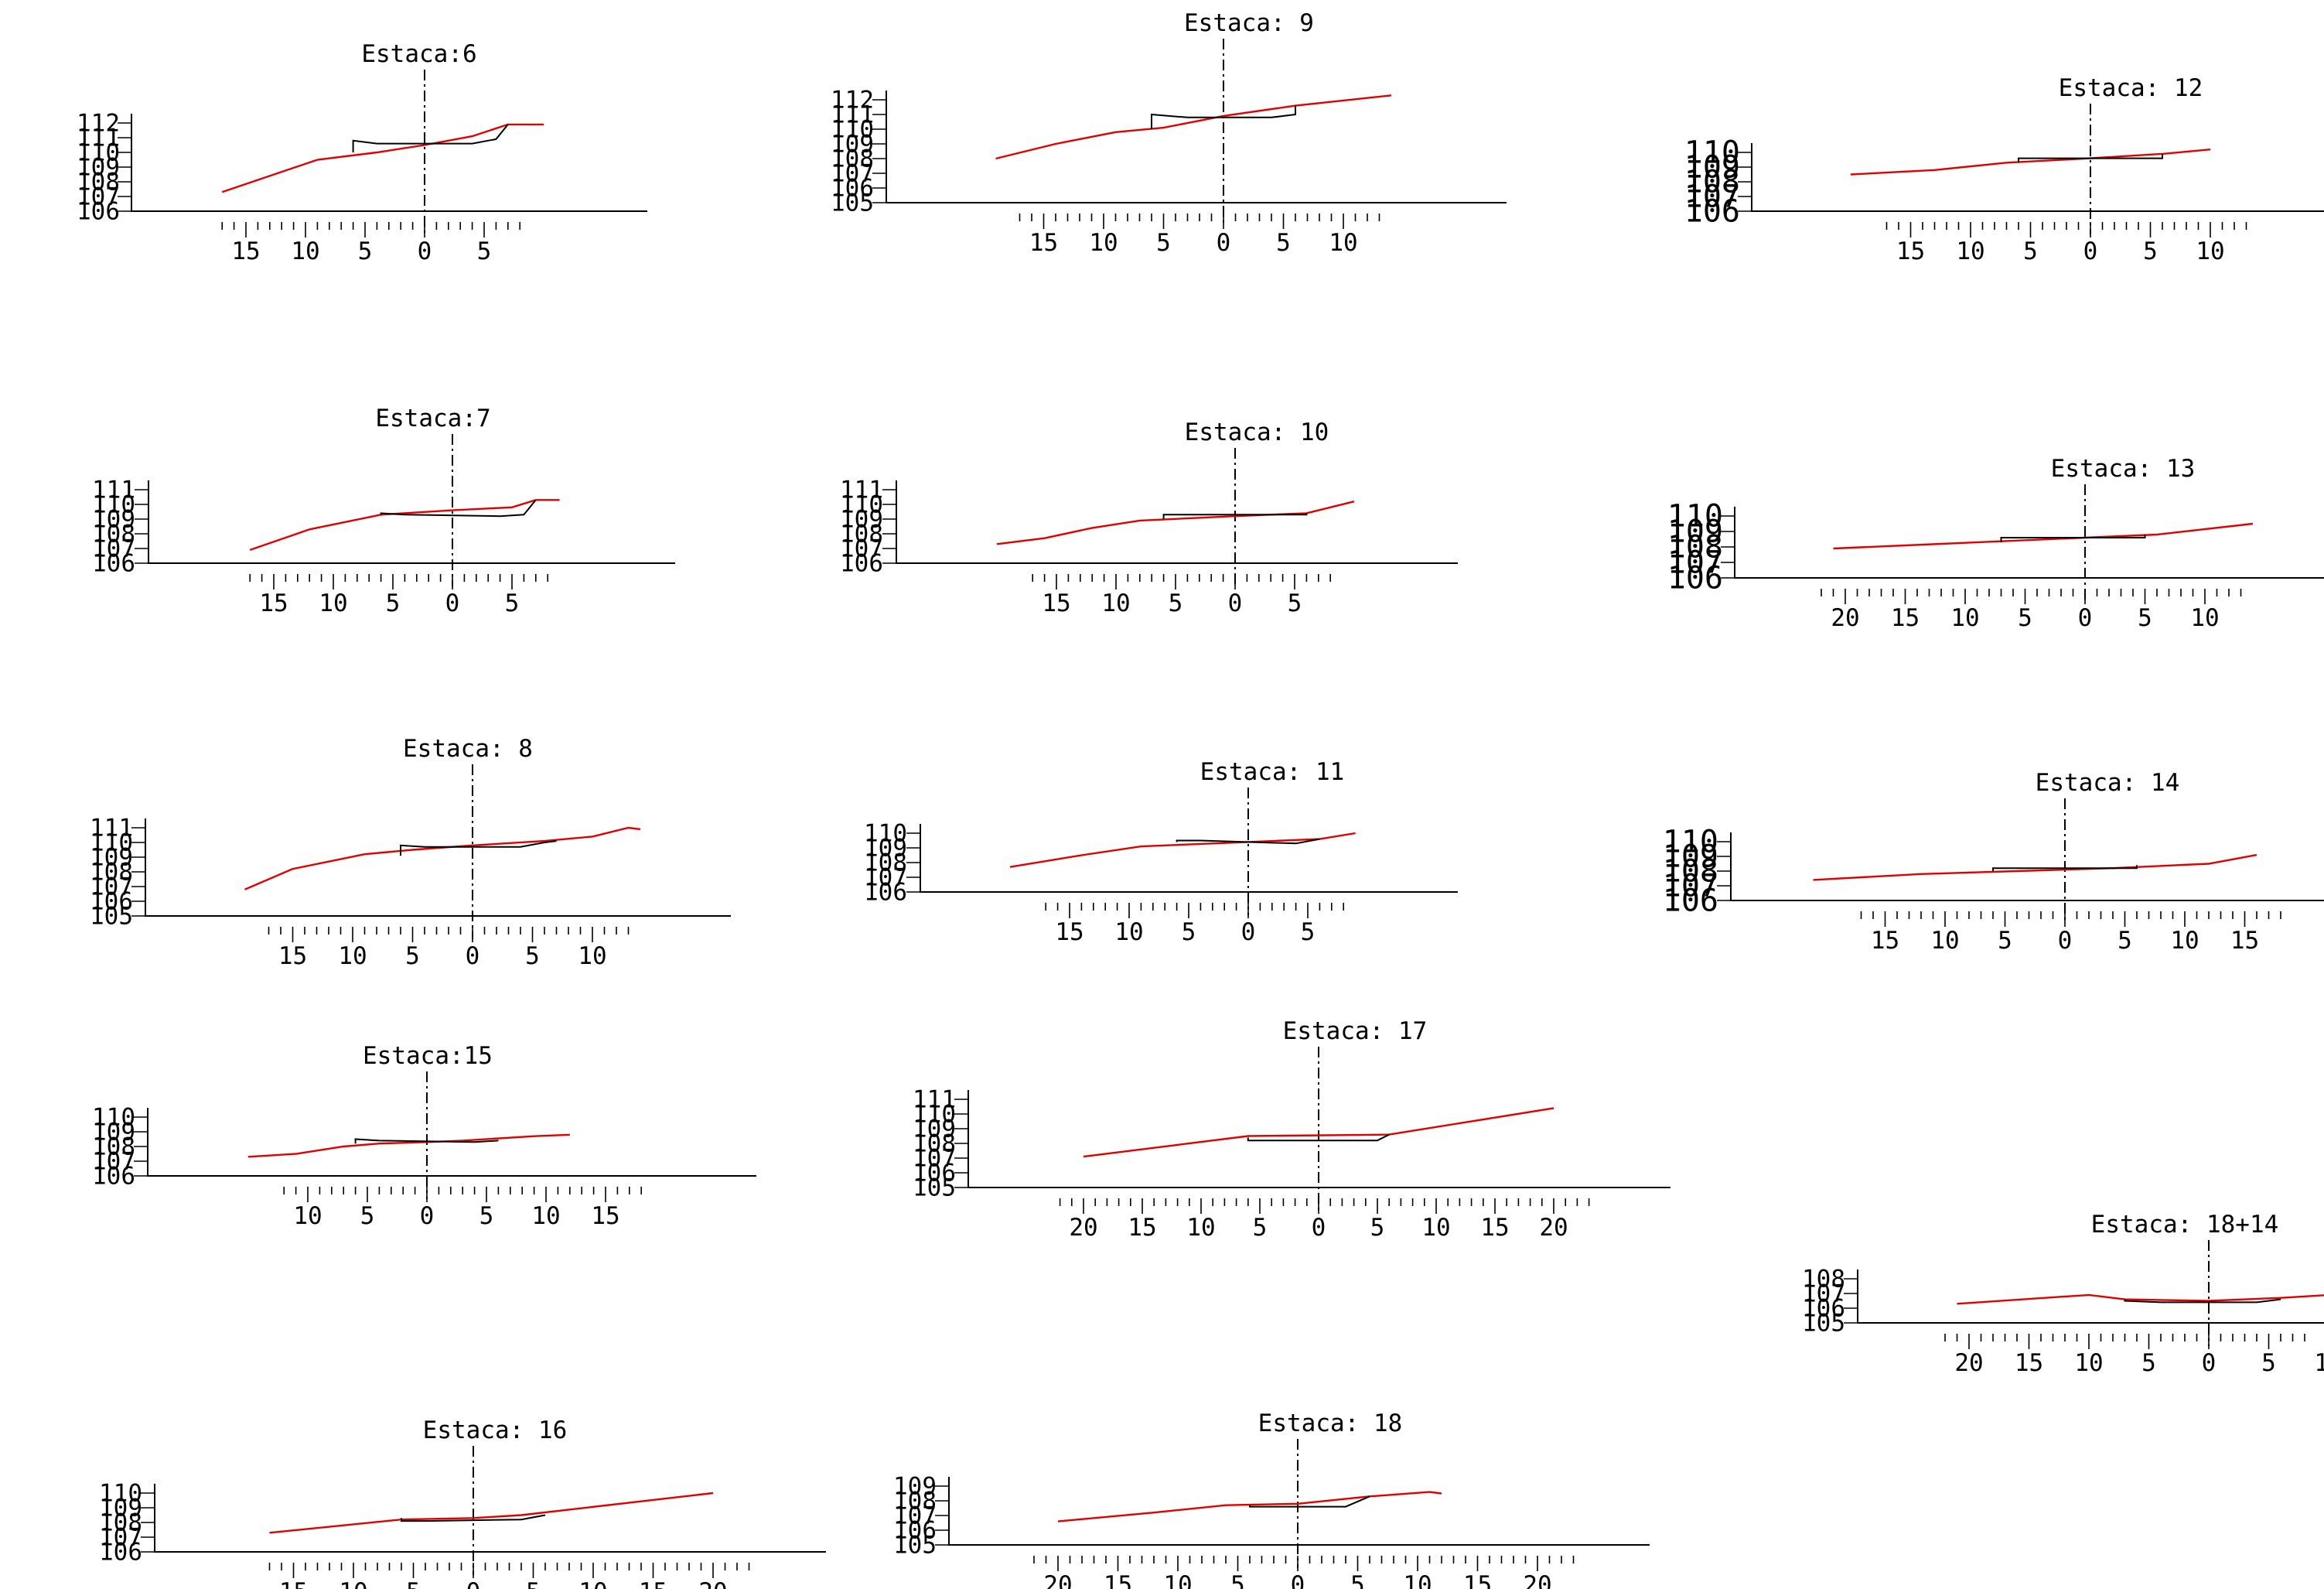 The width and height of the screenshot is (2324, 1589). I want to click on section-title: Estaca: 17, so click(1355, 1031).